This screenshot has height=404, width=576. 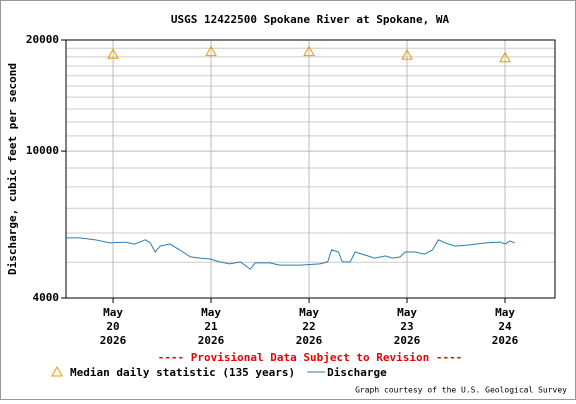 What do you see at coordinates (505, 326) in the screenshot?
I see `x-tick-label: 24` at bounding box center [505, 326].